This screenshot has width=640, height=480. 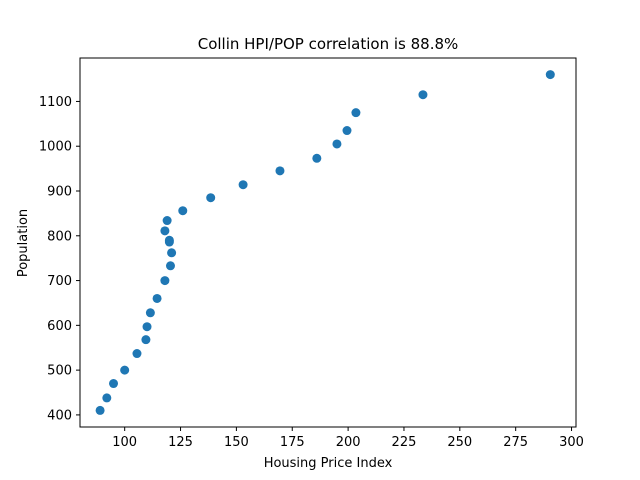 What do you see at coordinates (292, 442) in the screenshot?
I see `x-tick-label: 175` at bounding box center [292, 442].